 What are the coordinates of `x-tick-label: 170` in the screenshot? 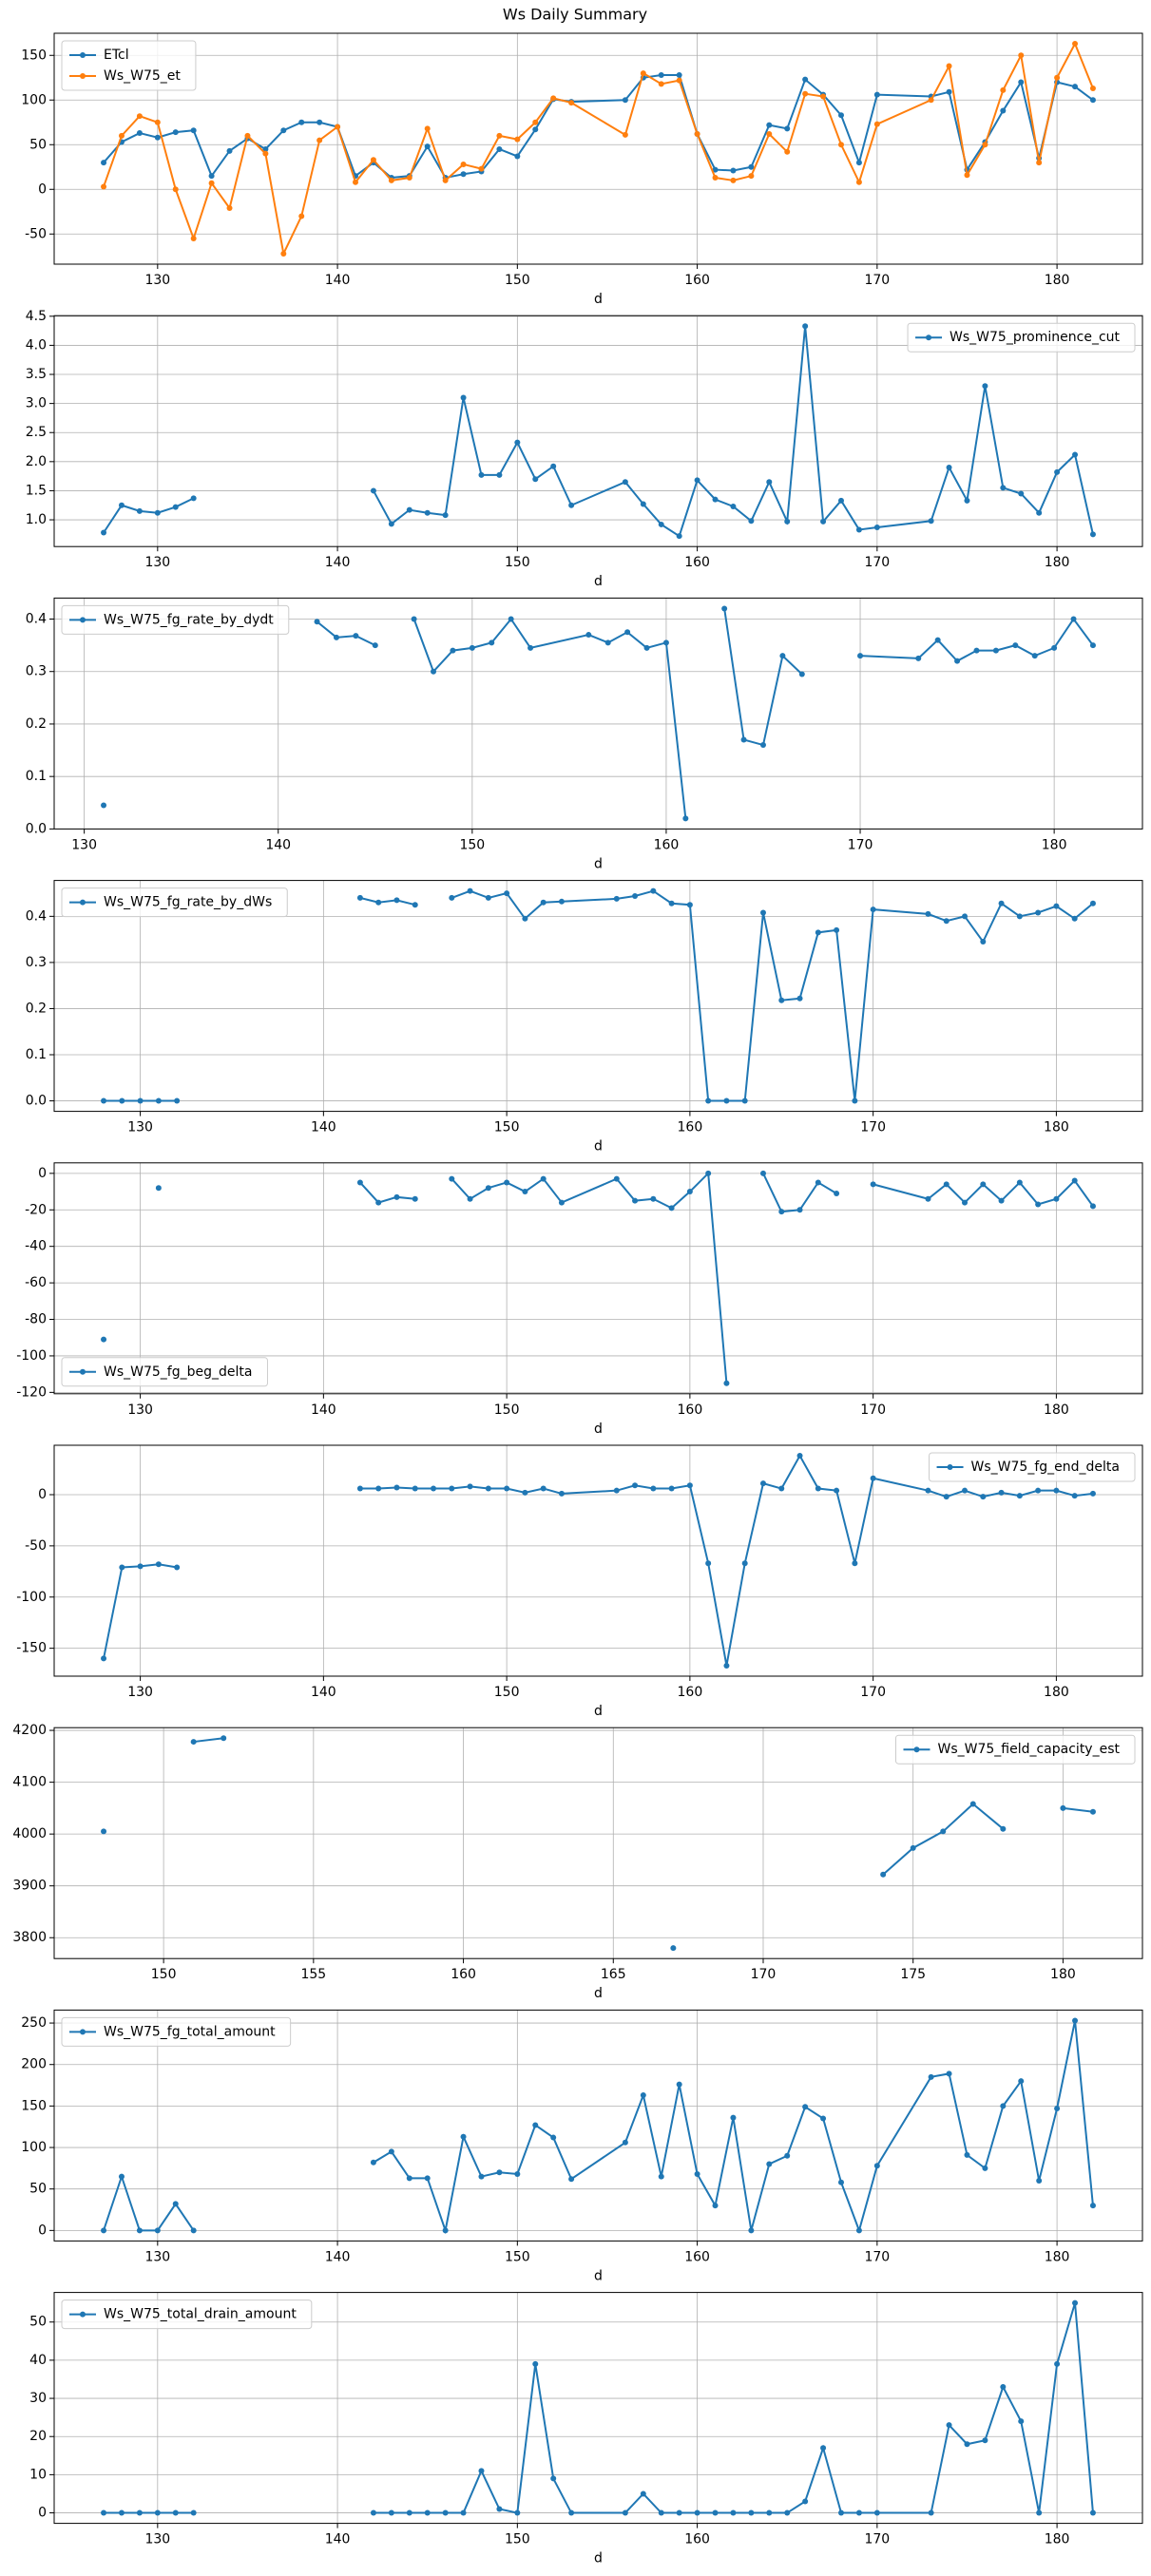 It's located at (877, 280).